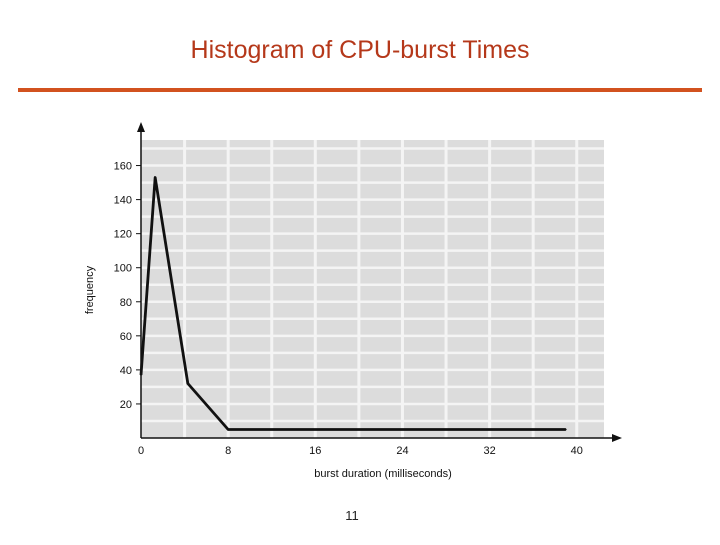  What do you see at coordinates (126, 337) in the screenshot?
I see `y-tick-label: 60` at bounding box center [126, 337].